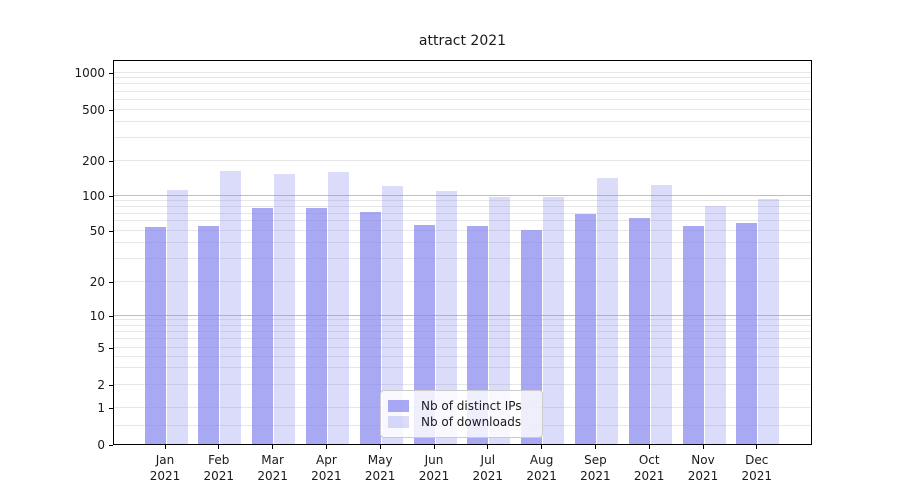  I want to click on x-tick-nov-2021, so click(703, 447).